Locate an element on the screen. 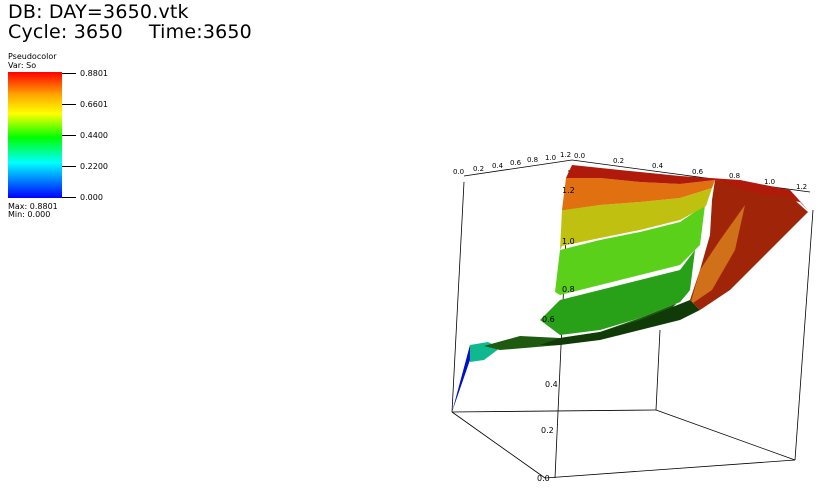 The image size is (828, 491). legend-colorbar is located at coordinates (35, 135).